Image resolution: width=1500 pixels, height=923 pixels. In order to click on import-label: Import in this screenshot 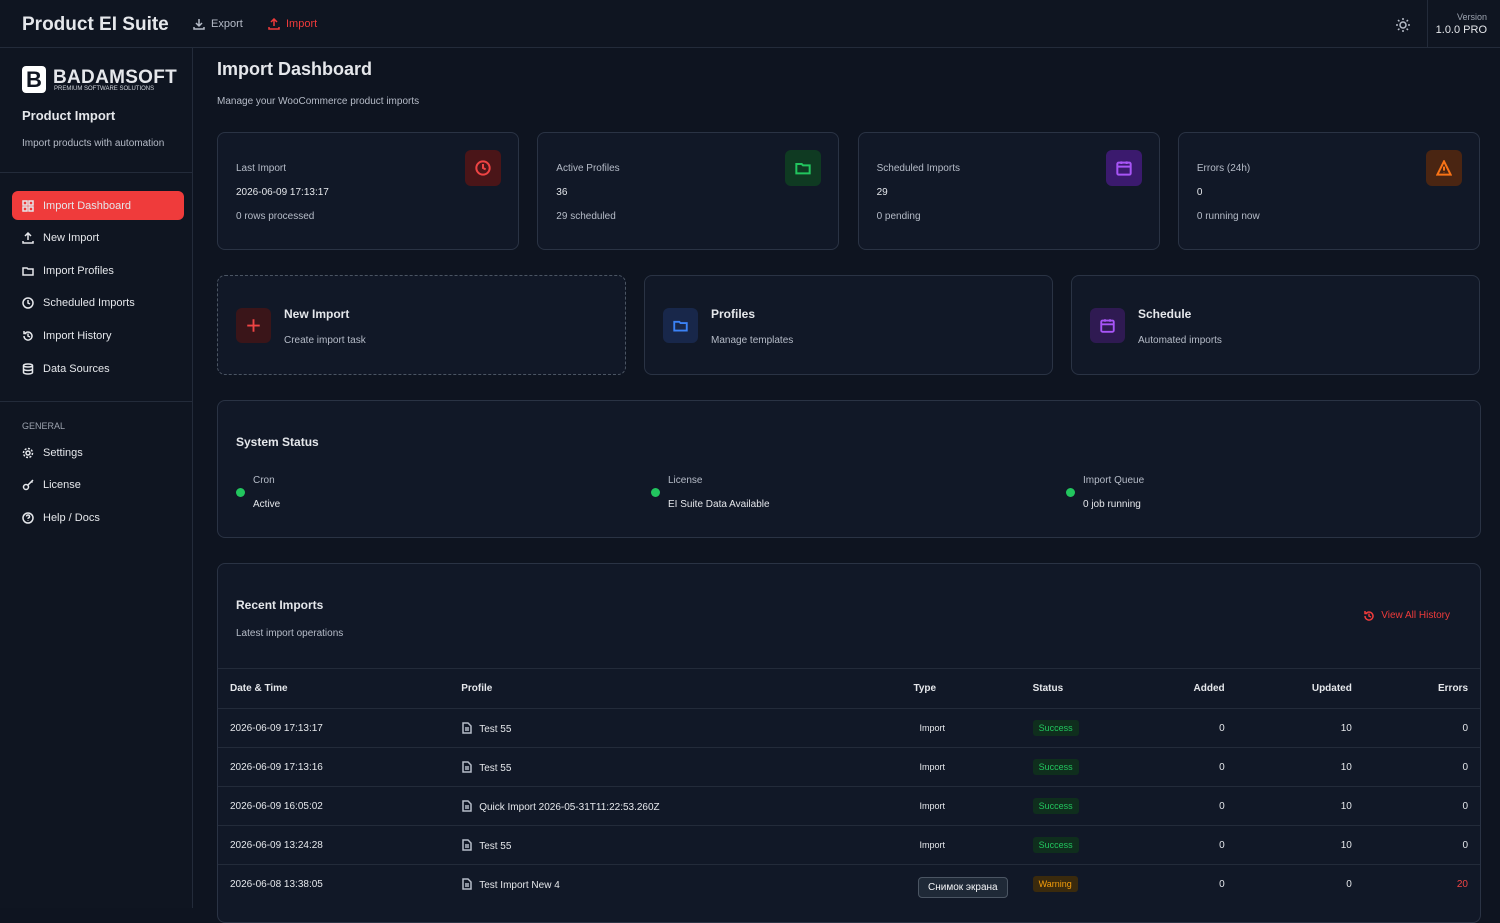, I will do `click(302, 24)`.